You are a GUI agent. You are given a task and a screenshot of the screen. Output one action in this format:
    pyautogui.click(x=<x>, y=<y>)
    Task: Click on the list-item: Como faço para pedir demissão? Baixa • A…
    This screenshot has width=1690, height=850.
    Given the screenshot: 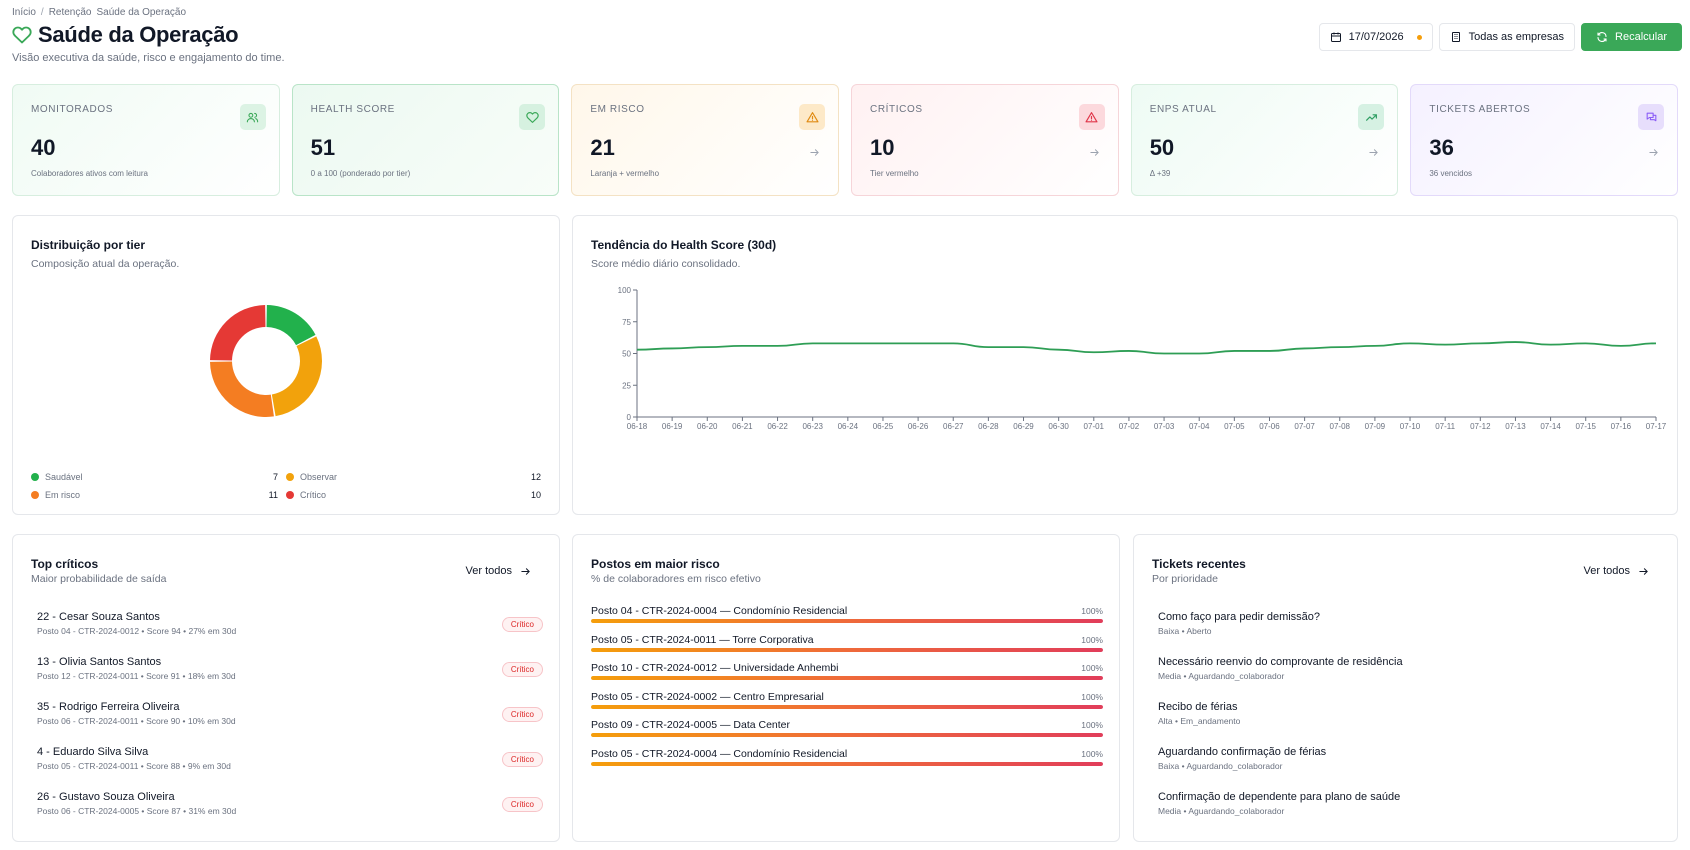 What is the action you would take?
    pyautogui.click(x=1408, y=633)
    